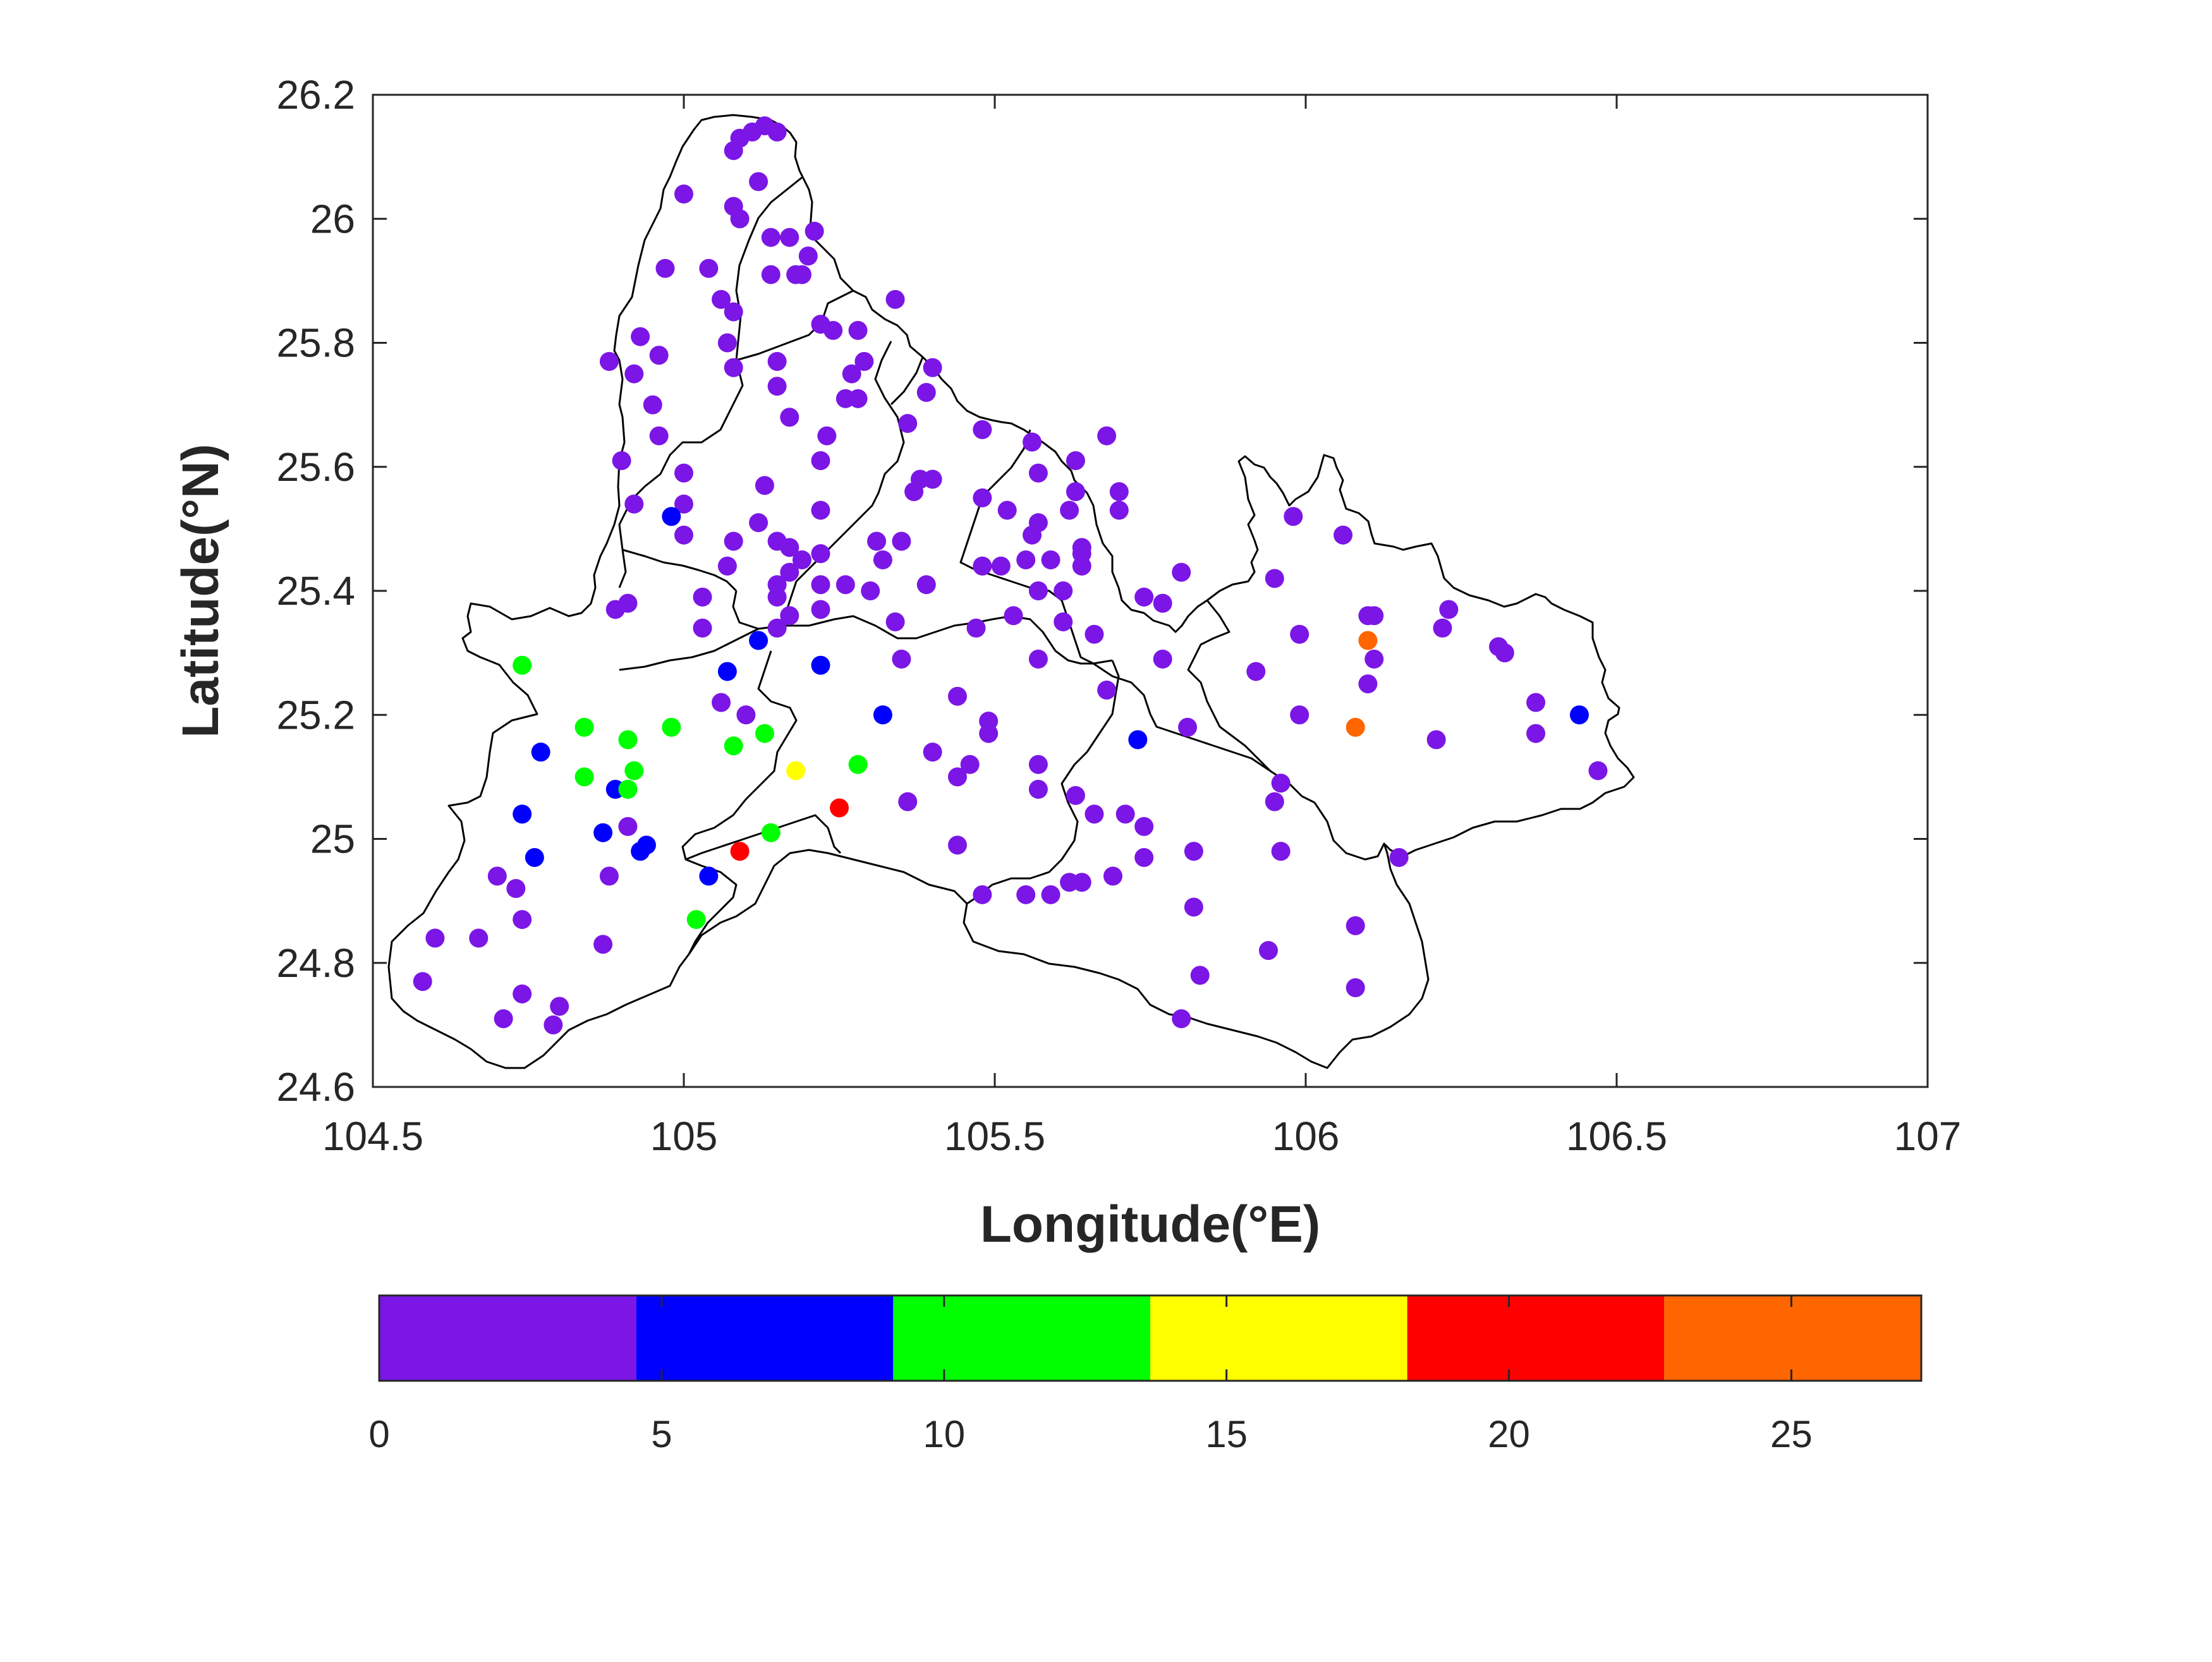  Describe the element at coordinates (680, 570) in the screenshot. I see `boundary-line-c` at that location.